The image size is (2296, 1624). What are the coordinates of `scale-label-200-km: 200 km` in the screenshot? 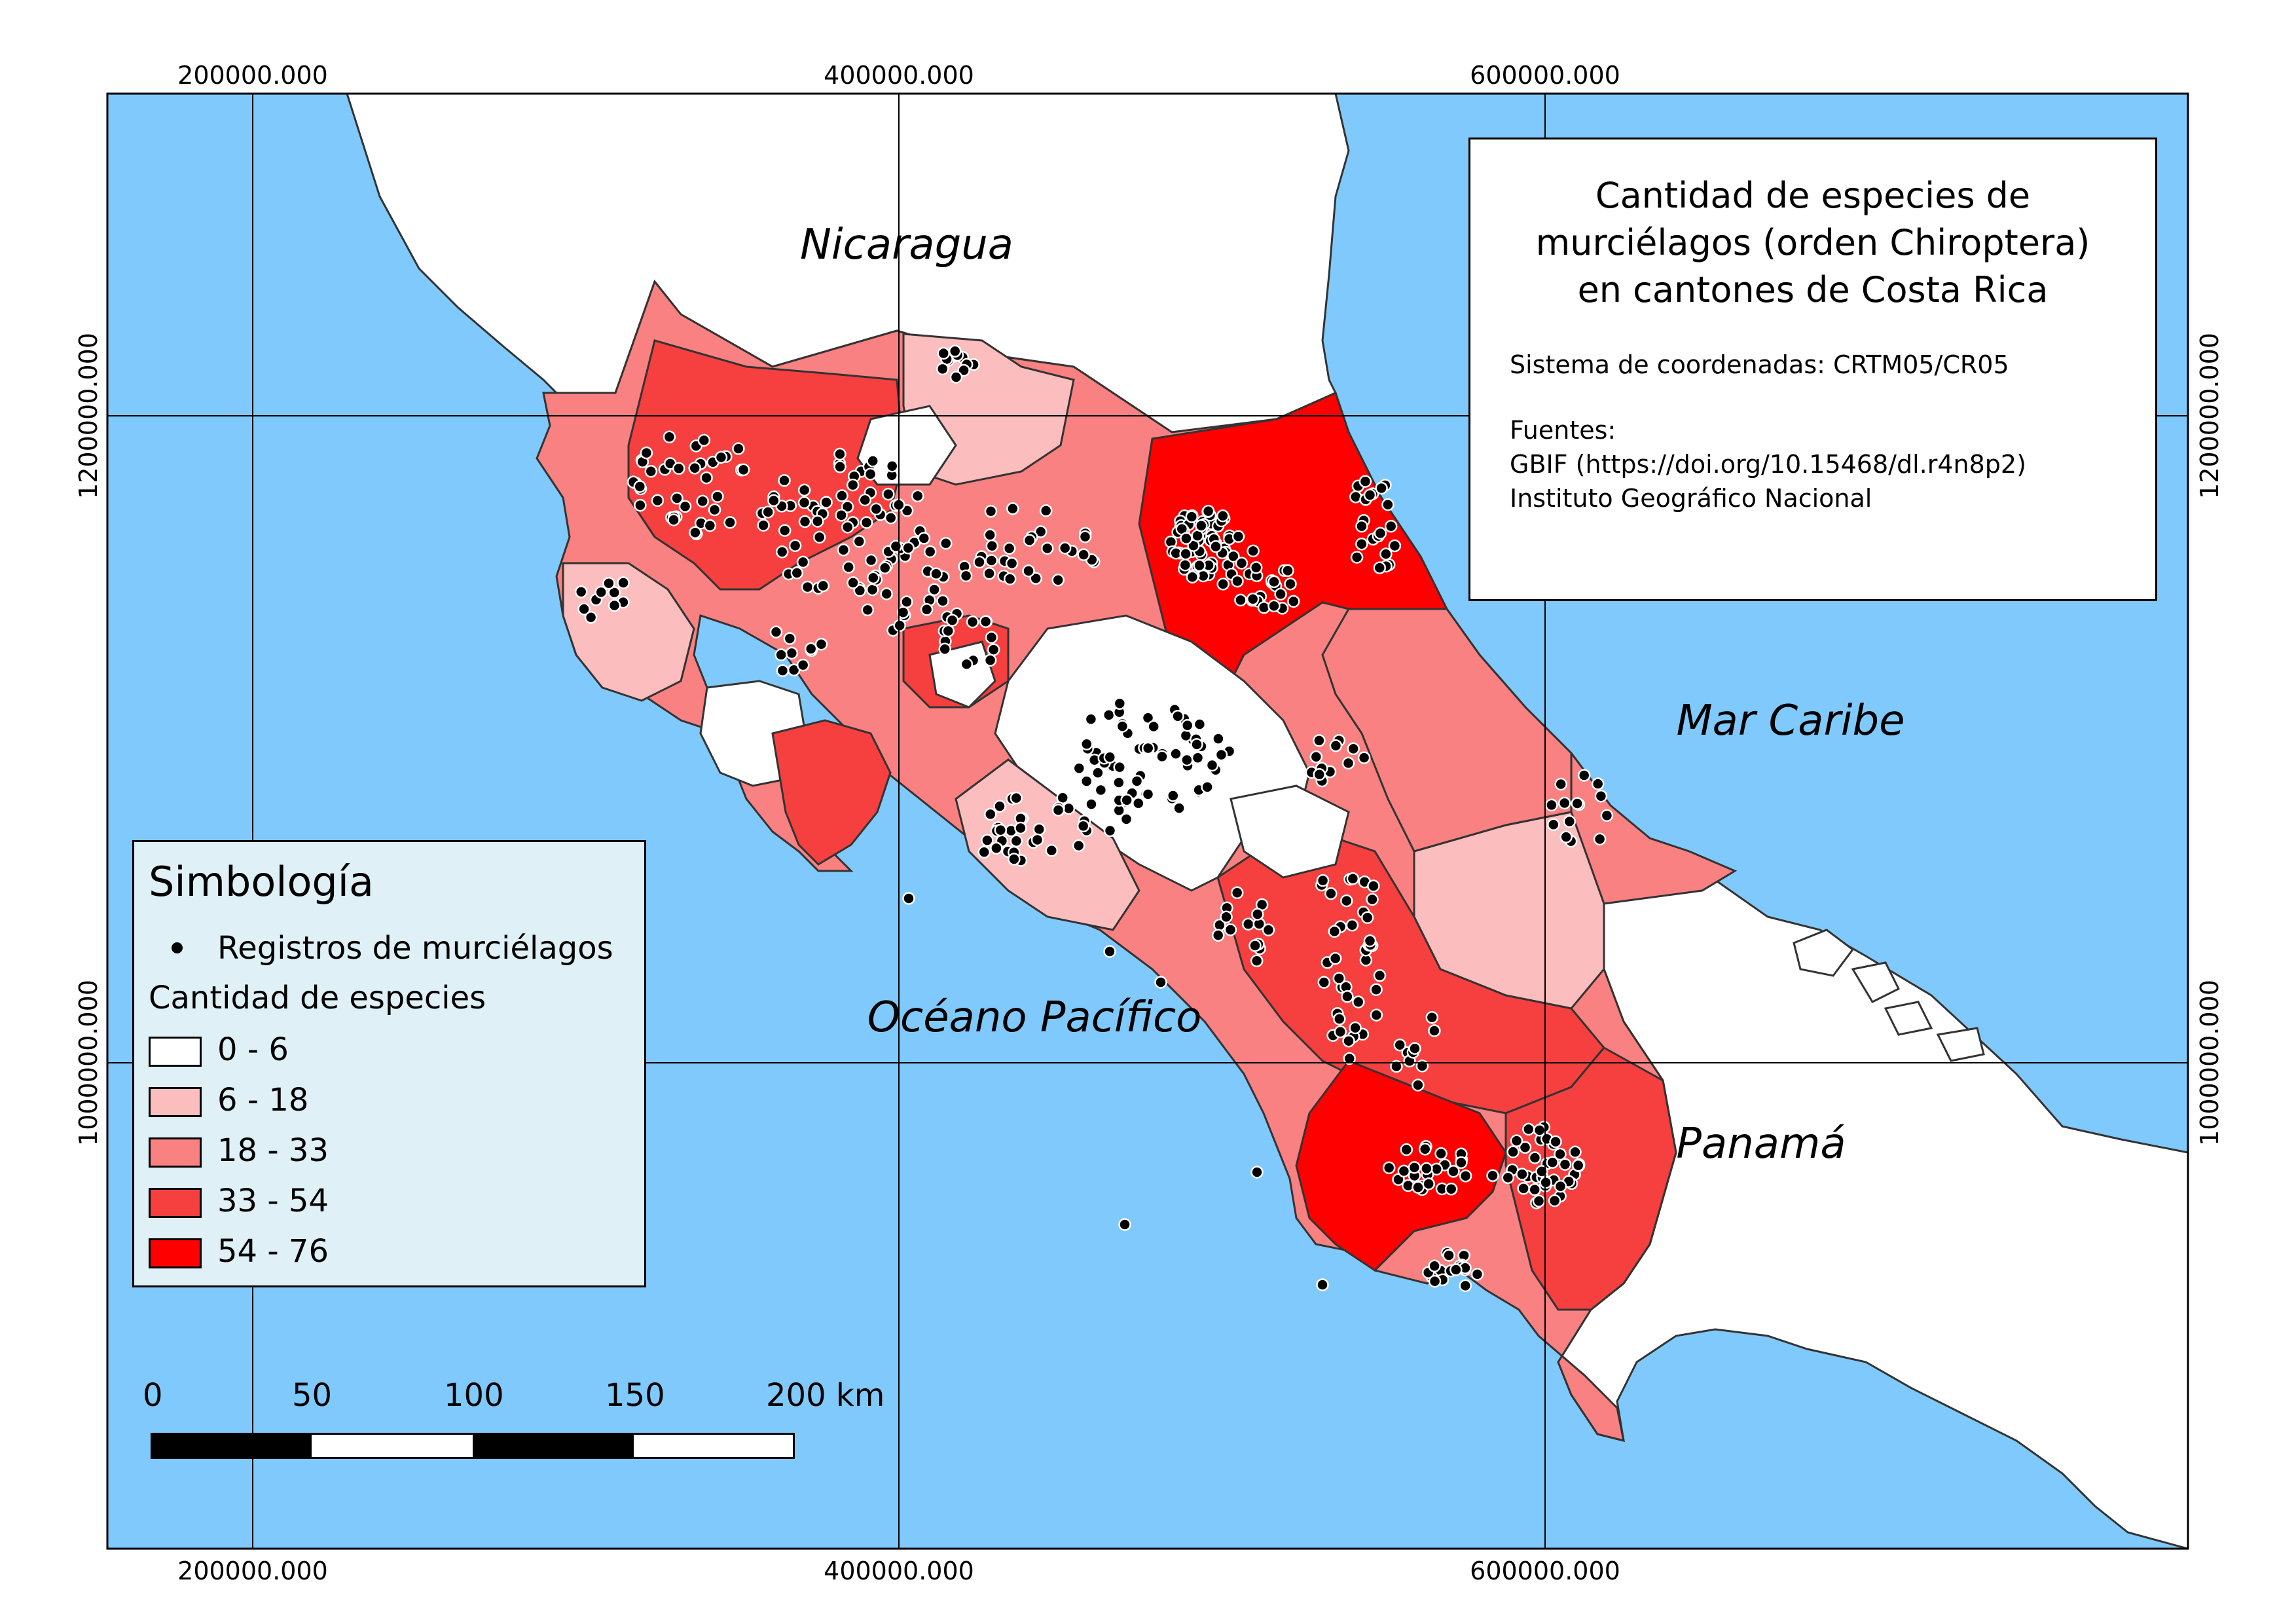 It's located at (825, 1395).